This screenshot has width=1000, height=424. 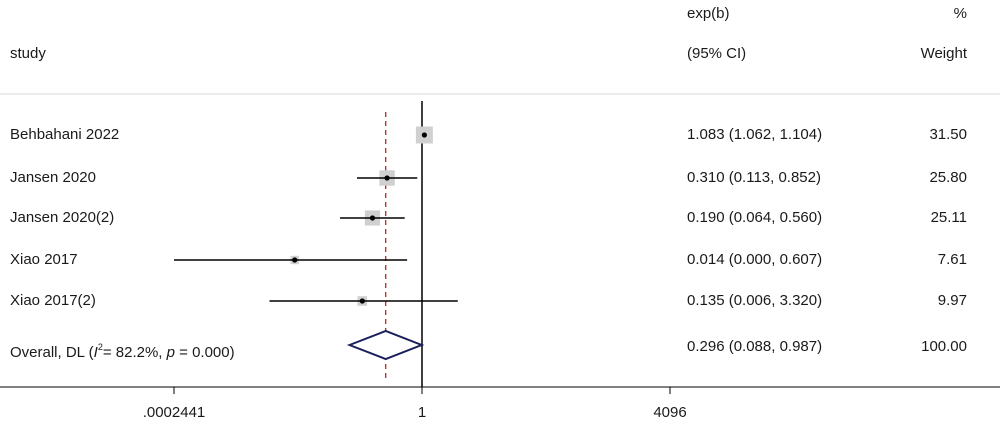 I want to click on study-weight: 31.50, so click(x=948, y=134).